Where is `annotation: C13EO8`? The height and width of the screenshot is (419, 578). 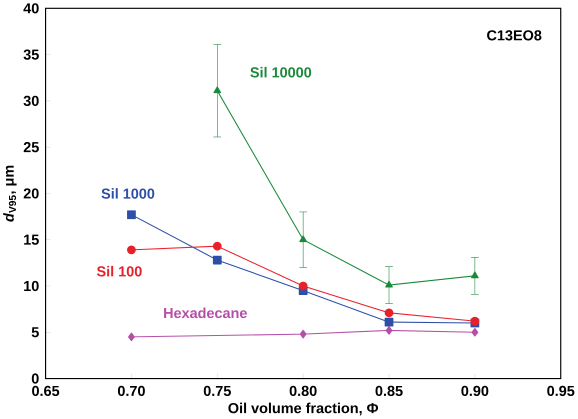
annotation: C13EO8 is located at coordinates (514, 35).